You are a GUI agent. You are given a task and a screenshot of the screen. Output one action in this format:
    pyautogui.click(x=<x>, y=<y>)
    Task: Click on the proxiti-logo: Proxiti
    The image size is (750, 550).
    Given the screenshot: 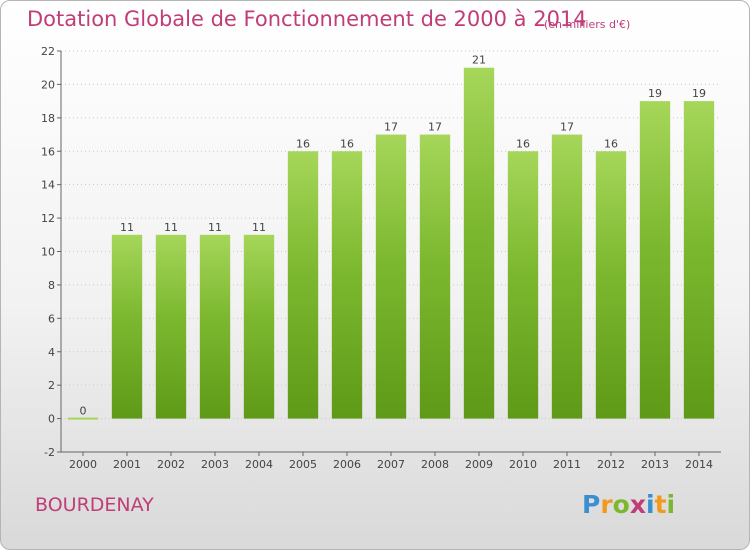 What is the action you would take?
    pyautogui.click(x=628, y=504)
    